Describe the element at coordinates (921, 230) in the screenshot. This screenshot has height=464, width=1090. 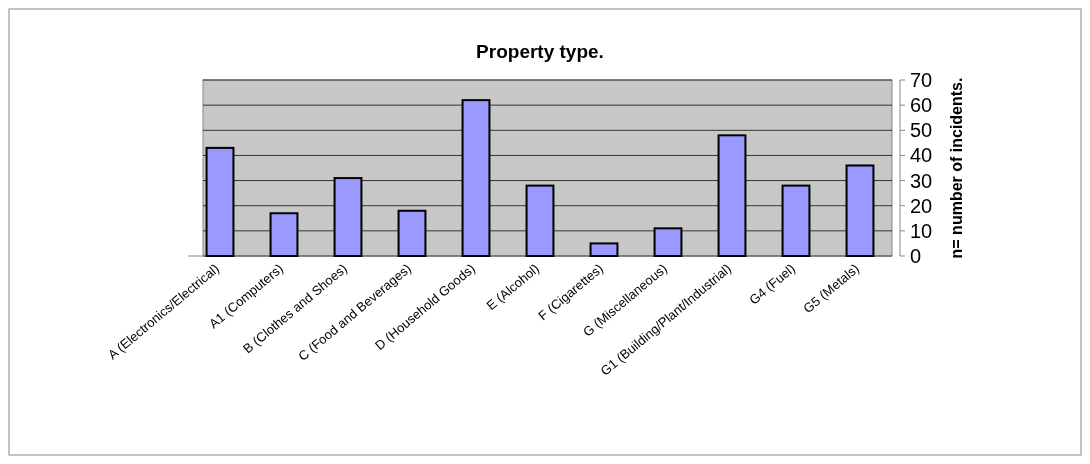
I see `y-tick-label: 10` at that location.